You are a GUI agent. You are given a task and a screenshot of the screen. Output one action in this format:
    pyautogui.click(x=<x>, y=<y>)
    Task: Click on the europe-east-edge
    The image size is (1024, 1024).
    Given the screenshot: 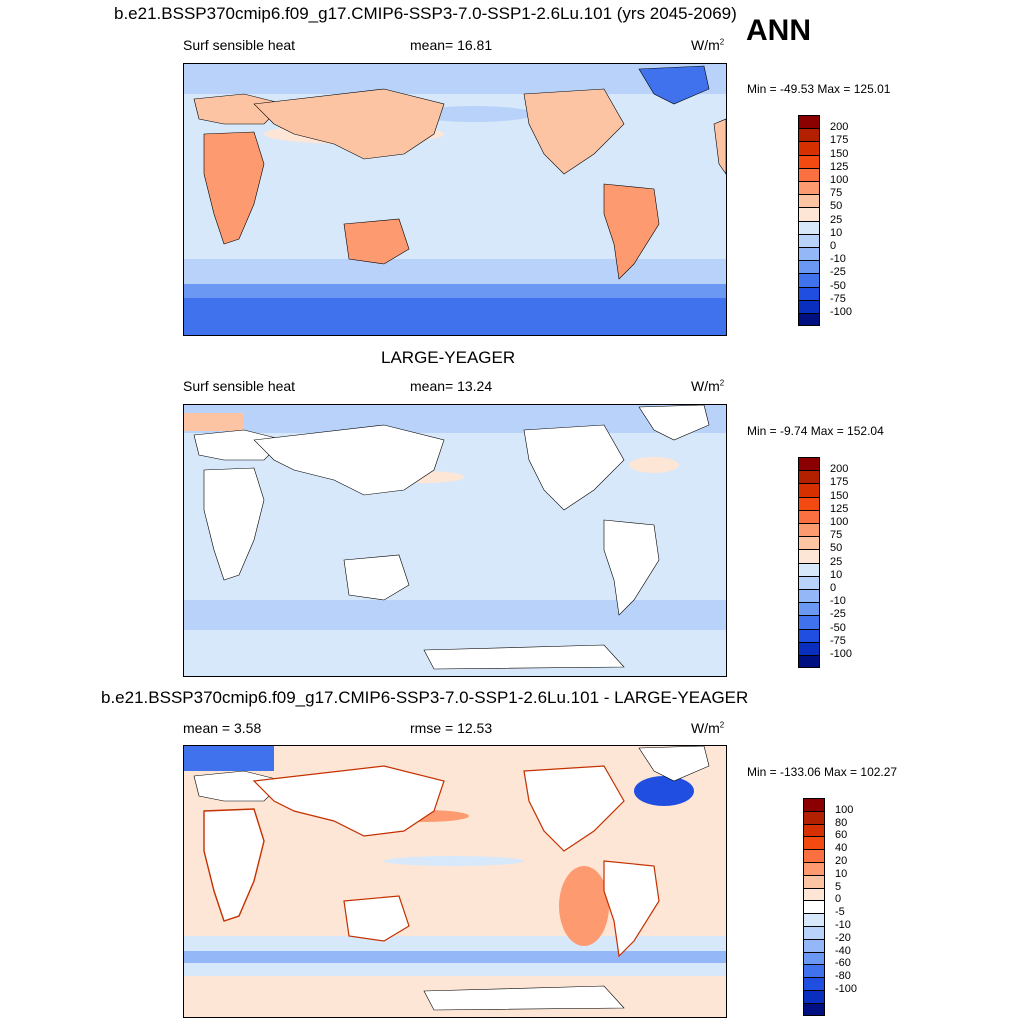 What is the action you would take?
    pyautogui.click(x=719, y=146)
    